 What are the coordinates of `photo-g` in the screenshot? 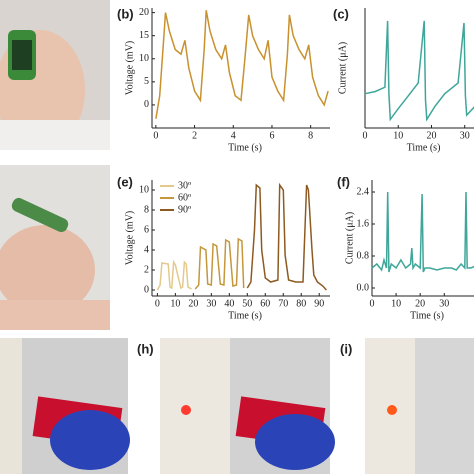 It's located at (65, 406).